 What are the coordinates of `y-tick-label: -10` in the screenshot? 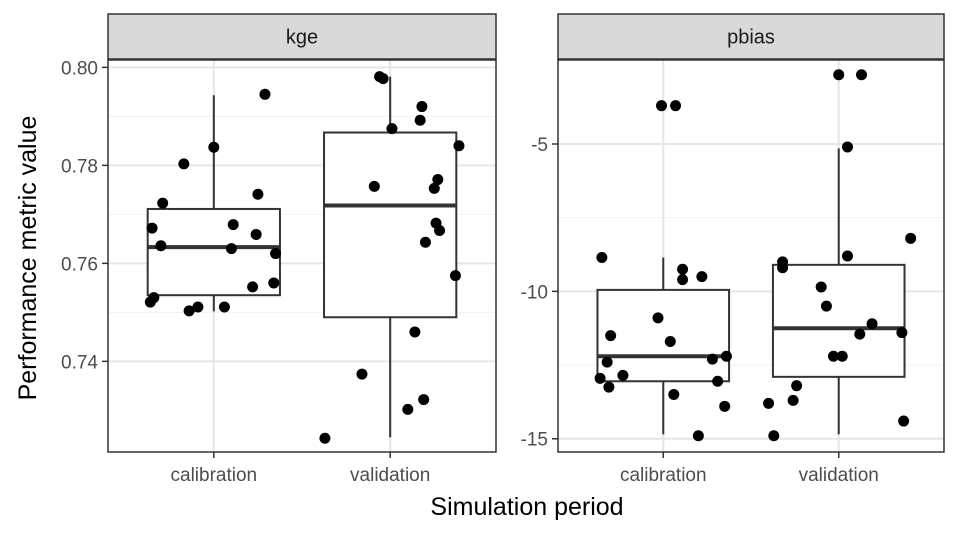 It's located at (534, 292).